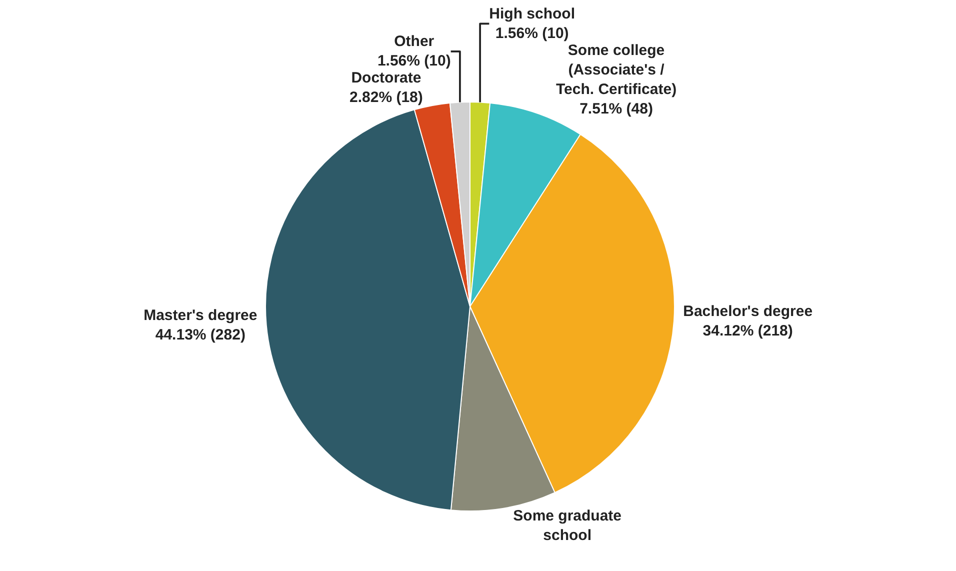  Describe the element at coordinates (748, 311) in the screenshot. I see `slice-label: Bachelor's degree` at that location.